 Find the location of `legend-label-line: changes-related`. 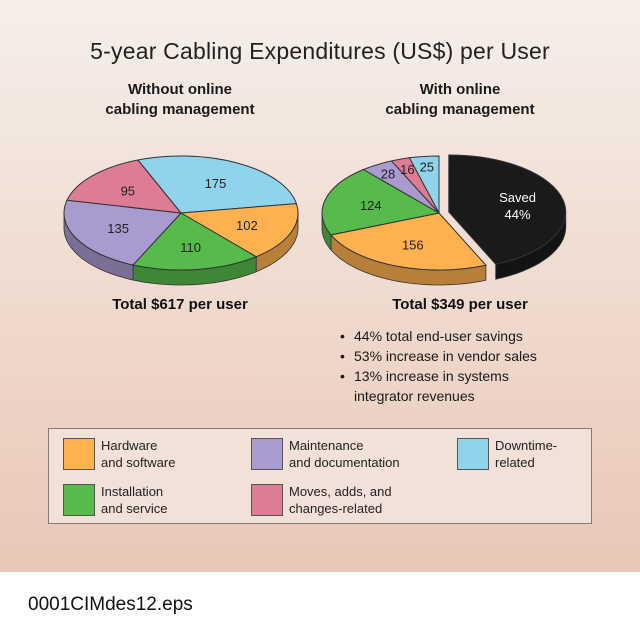

legend-label-line: changes-related is located at coordinates (336, 508).